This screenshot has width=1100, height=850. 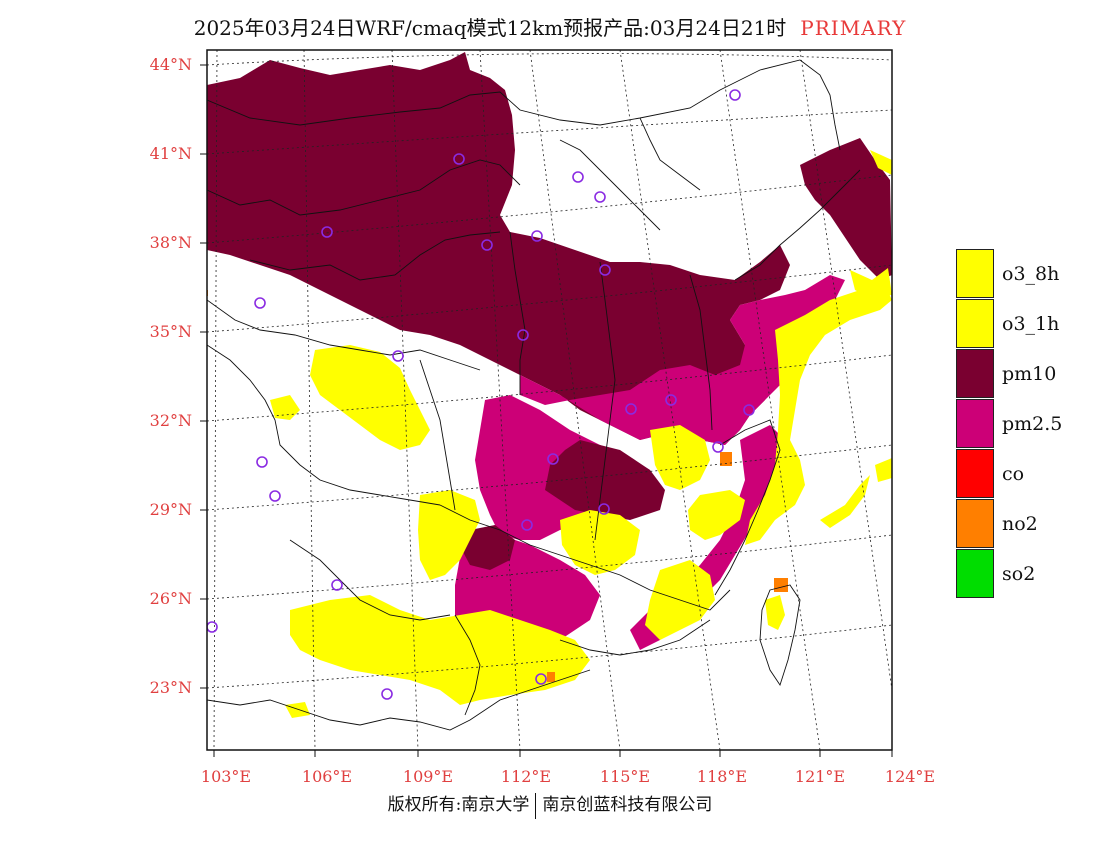 What do you see at coordinates (170, 598) in the screenshot?
I see `lat-label: 26°N` at bounding box center [170, 598].